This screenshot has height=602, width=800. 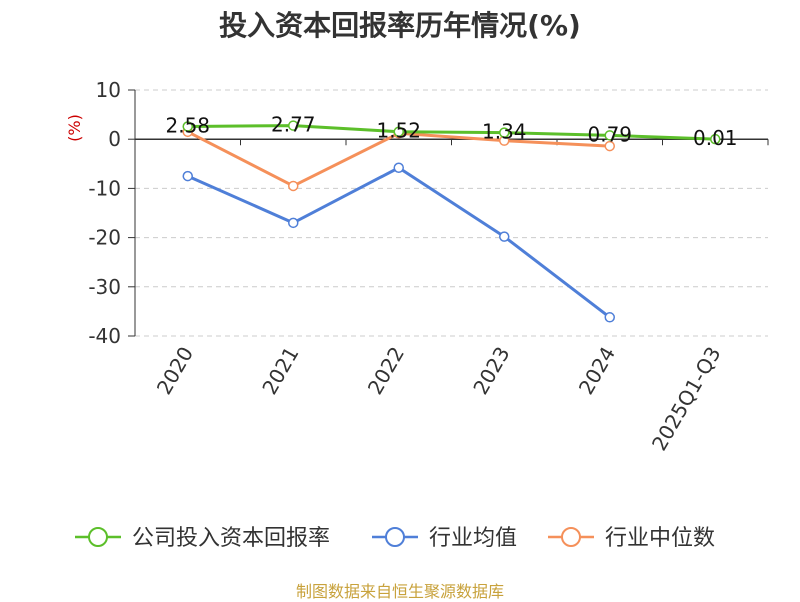 What do you see at coordinates (104, 188) in the screenshot?
I see `y-tick-label: -10` at bounding box center [104, 188].